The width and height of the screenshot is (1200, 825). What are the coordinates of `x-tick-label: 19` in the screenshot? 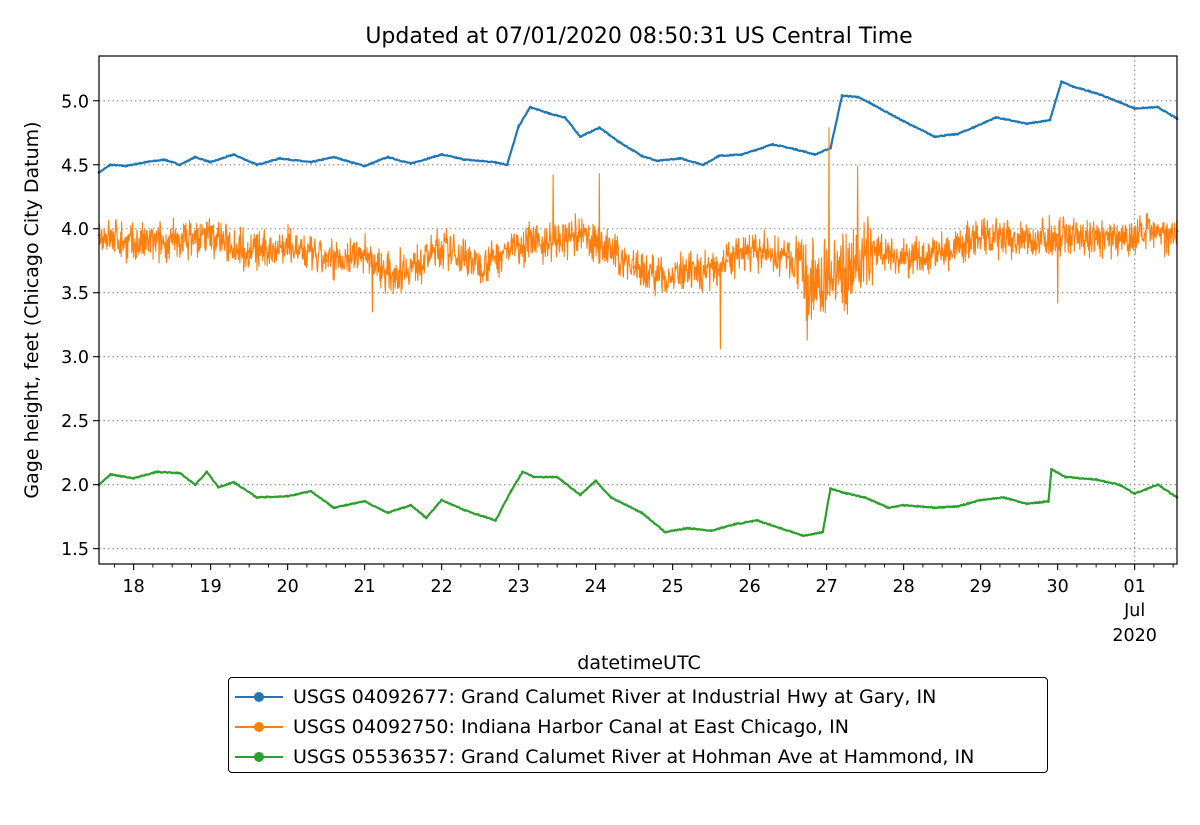 It's located at (211, 587).